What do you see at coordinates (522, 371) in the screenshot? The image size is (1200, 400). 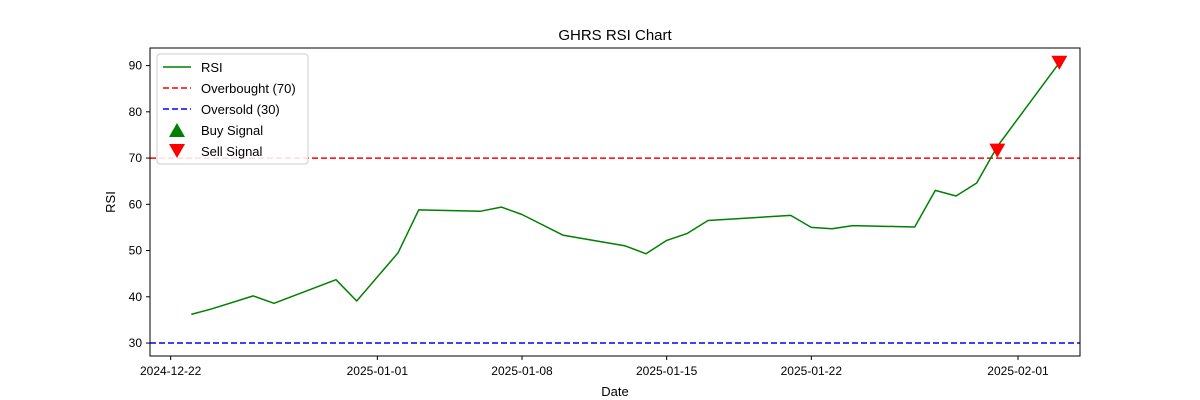 I see `x-tick-label-2: 2025-01-08` at bounding box center [522, 371].